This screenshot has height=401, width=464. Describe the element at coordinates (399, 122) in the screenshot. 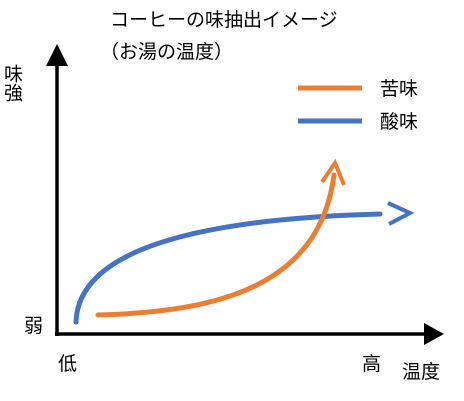

I see `legend-label-acidity: 酸味` at that location.